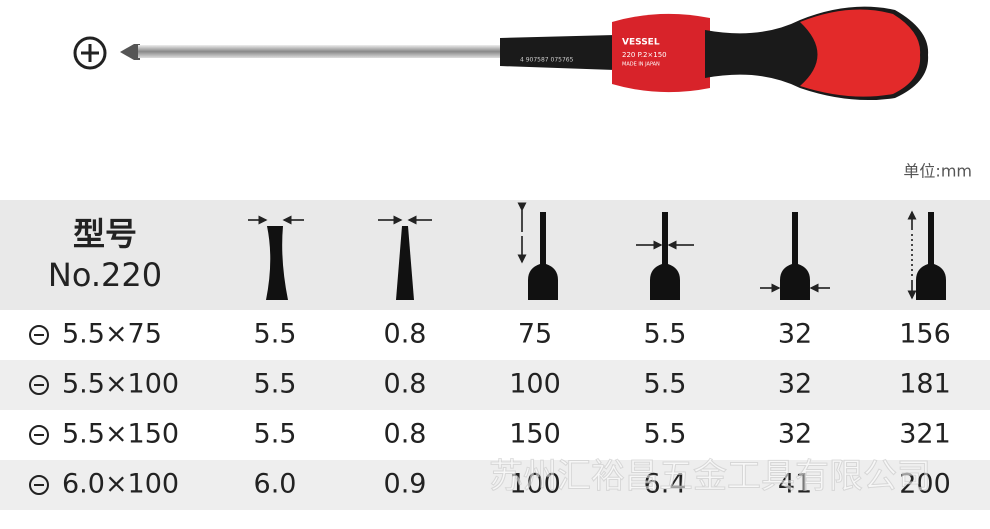 Image resolution: width=990 pixels, height=529 pixels. Describe the element at coordinates (547, 60) in the screenshot. I see `barcode: 4 907587 075765` at that location.